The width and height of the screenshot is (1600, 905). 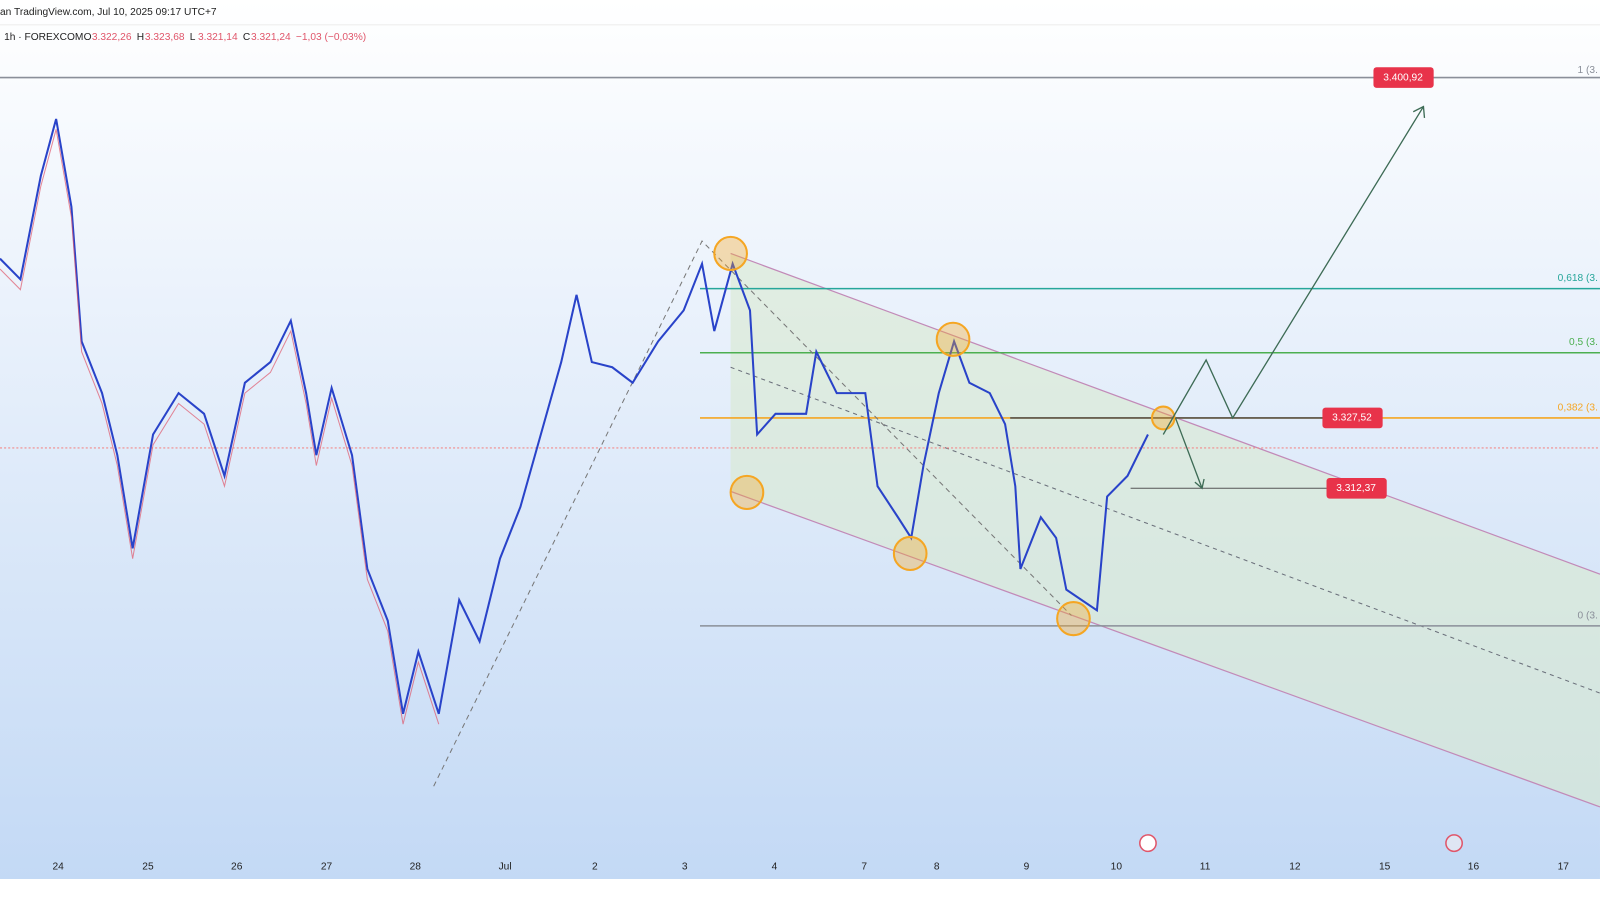 What do you see at coordinates (187, 37) in the screenshot?
I see `ohlc: O 3.322,26 H 3.323,68 L 3.321,14 C 3.321,24` at bounding box center [187, 37].